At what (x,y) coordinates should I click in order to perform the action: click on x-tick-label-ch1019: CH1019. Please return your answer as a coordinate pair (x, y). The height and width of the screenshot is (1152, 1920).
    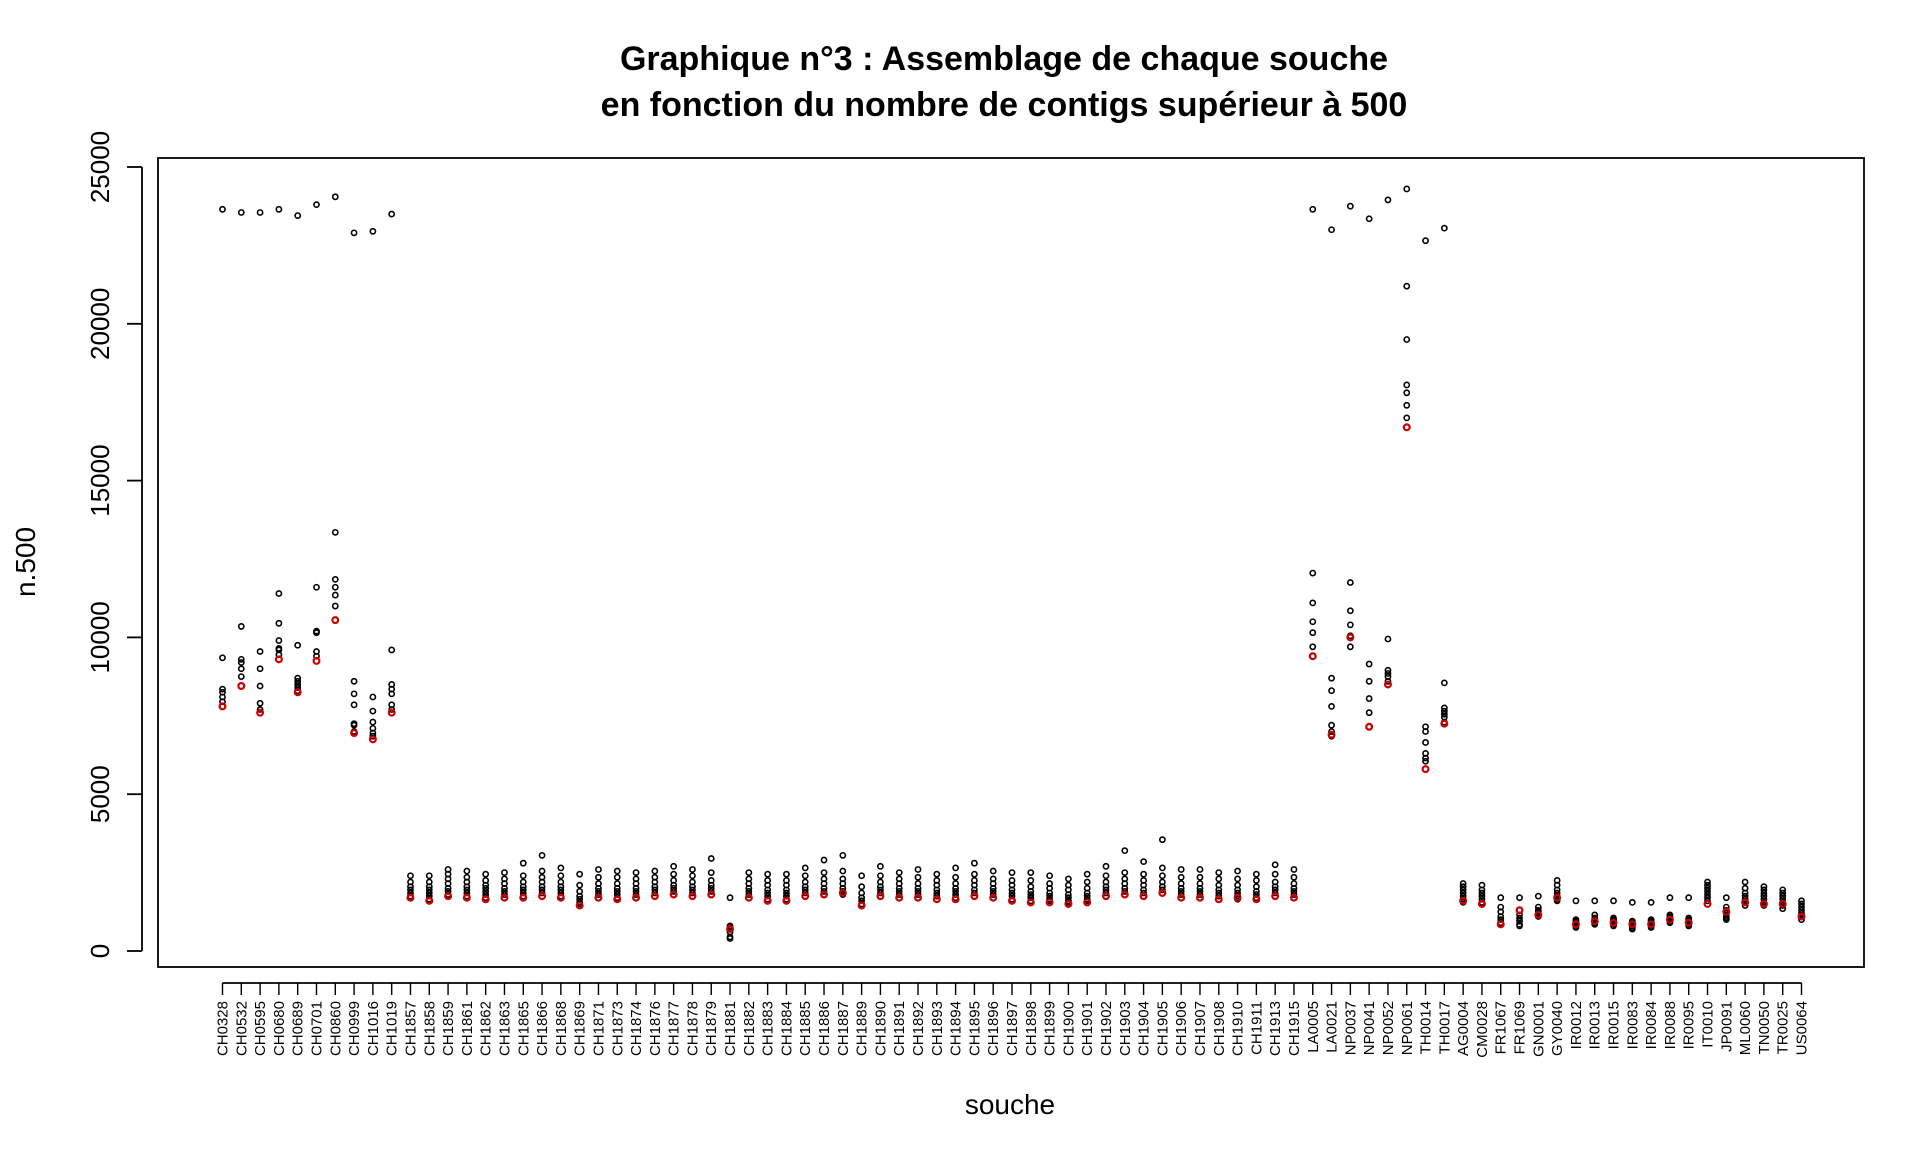
    Looking at the image, I should click on (392, 1028).